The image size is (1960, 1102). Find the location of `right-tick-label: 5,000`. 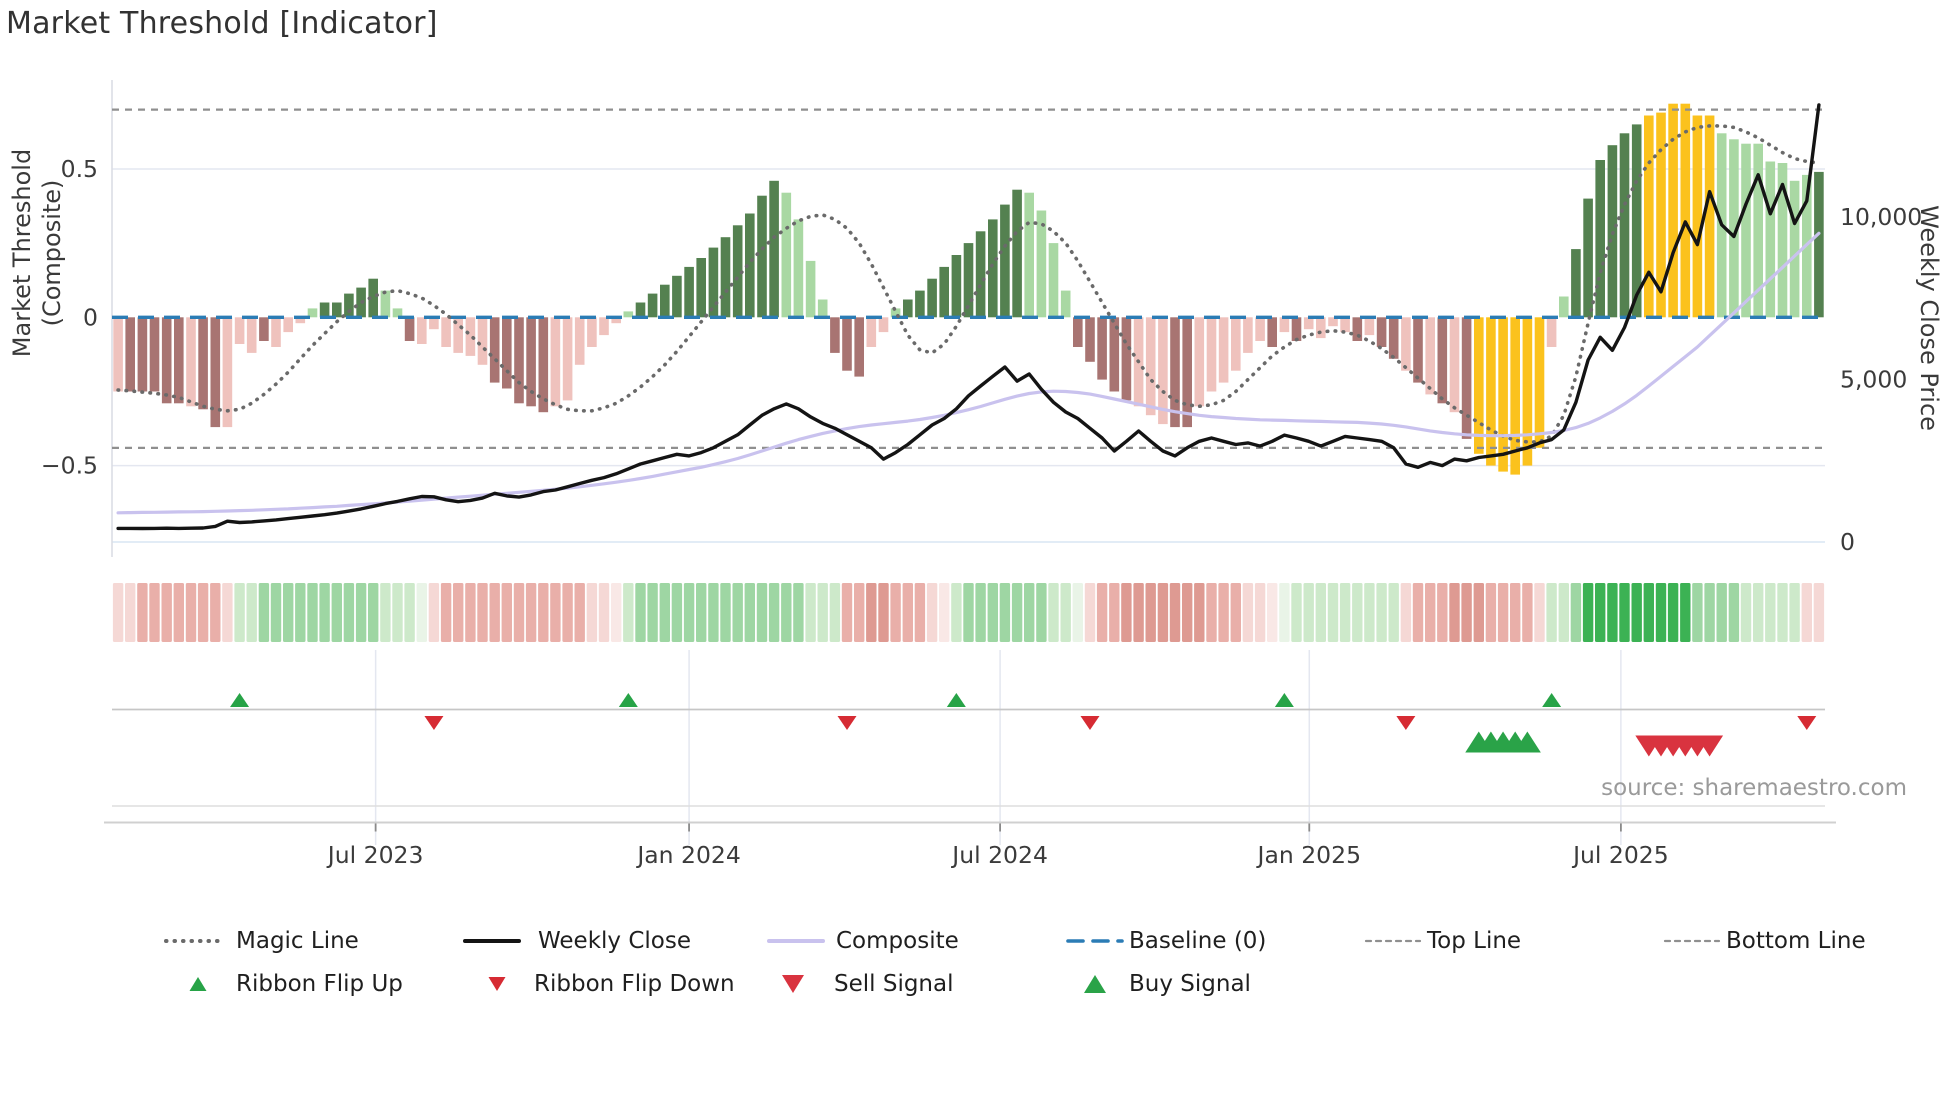

right-tick-label: 5,000 is located at coordinates (1873, 380).